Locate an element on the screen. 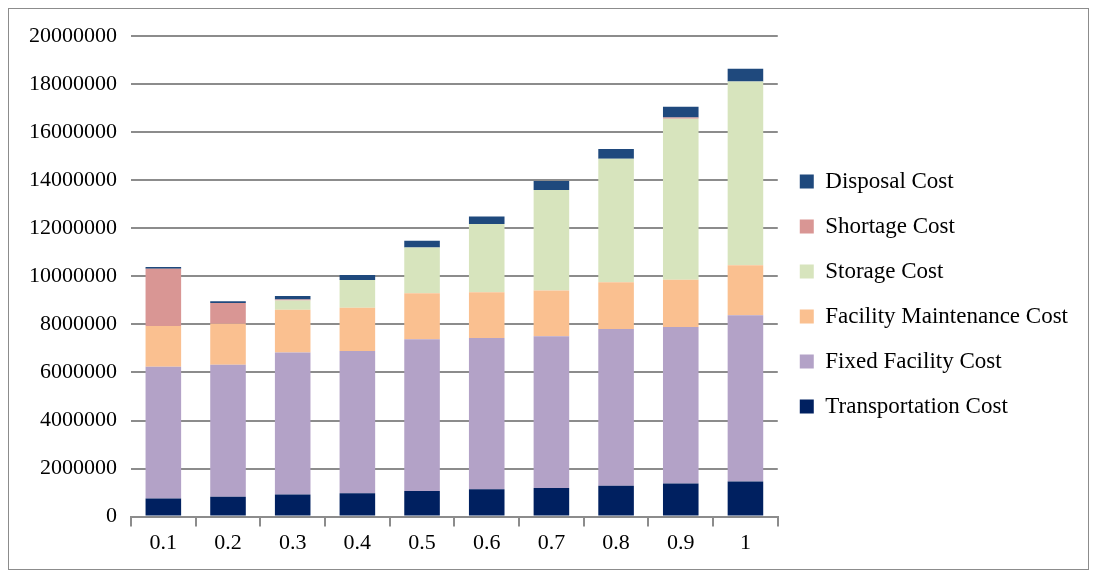  y-tick-label: 6000000 is located at coordinates (78, 371).